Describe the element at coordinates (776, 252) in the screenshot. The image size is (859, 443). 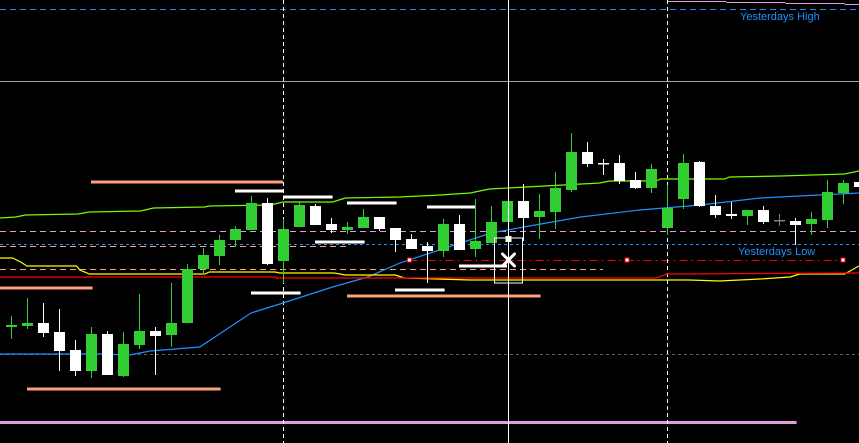
I see `yesterdays-low-label: Yesterdays Low` at that location.